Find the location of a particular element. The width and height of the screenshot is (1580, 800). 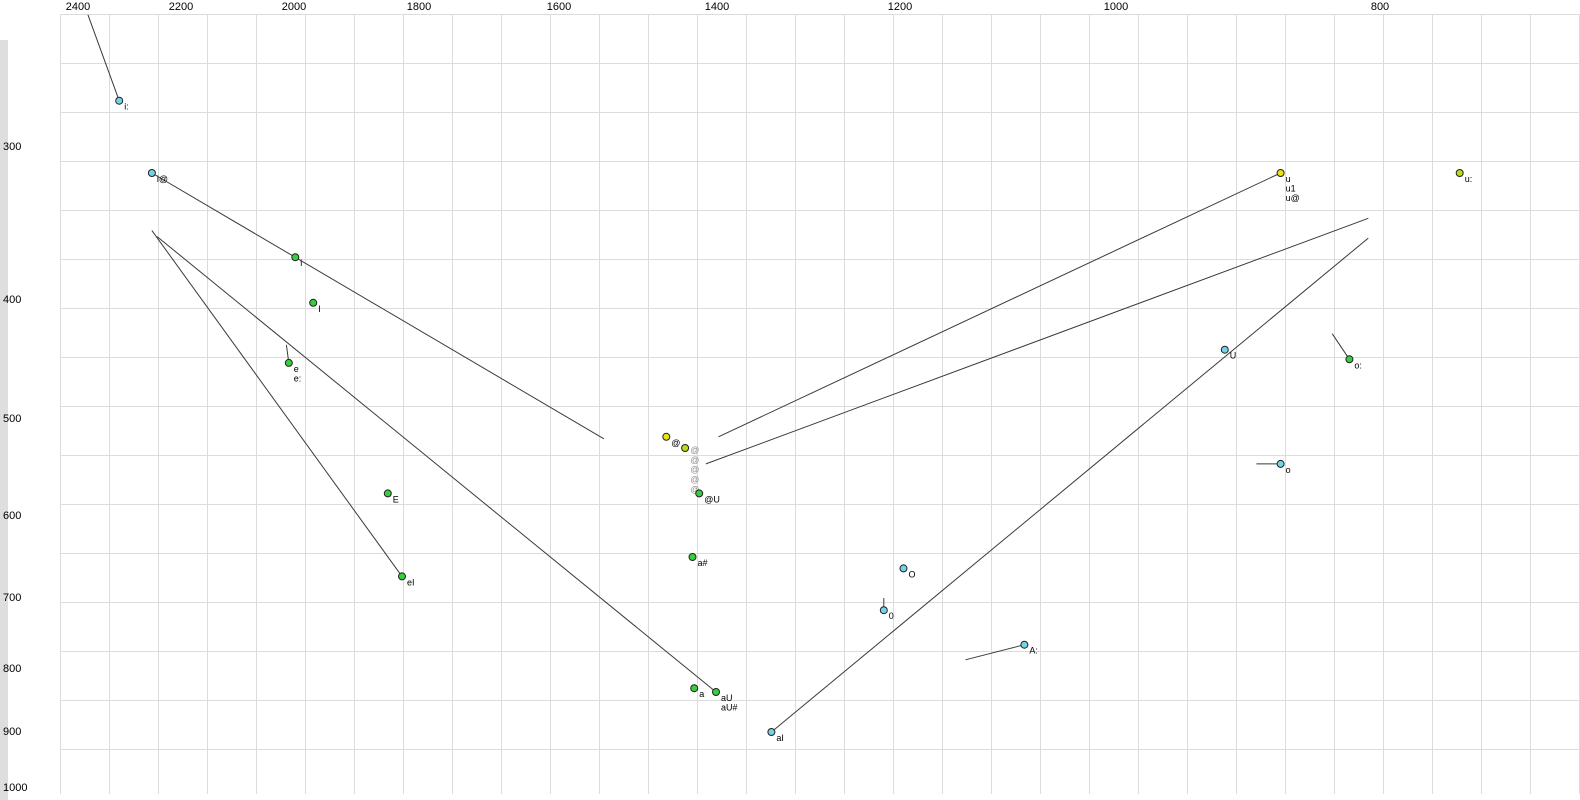

vowel-point-label: u: is located at coordinates (1469, 179).